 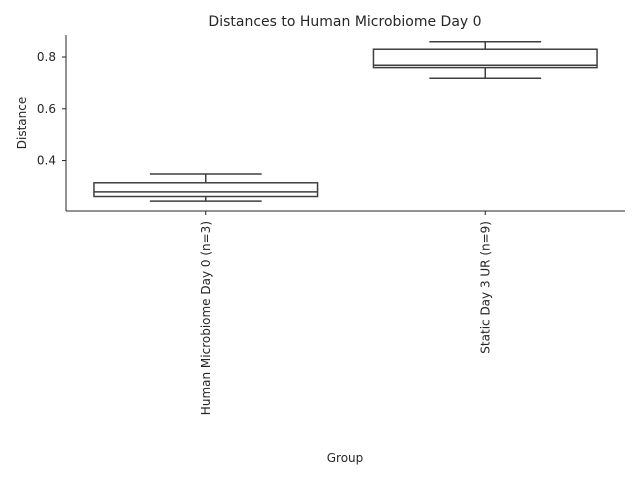 I want to click on x-axis-label: Group, so click(x=345, y=458).